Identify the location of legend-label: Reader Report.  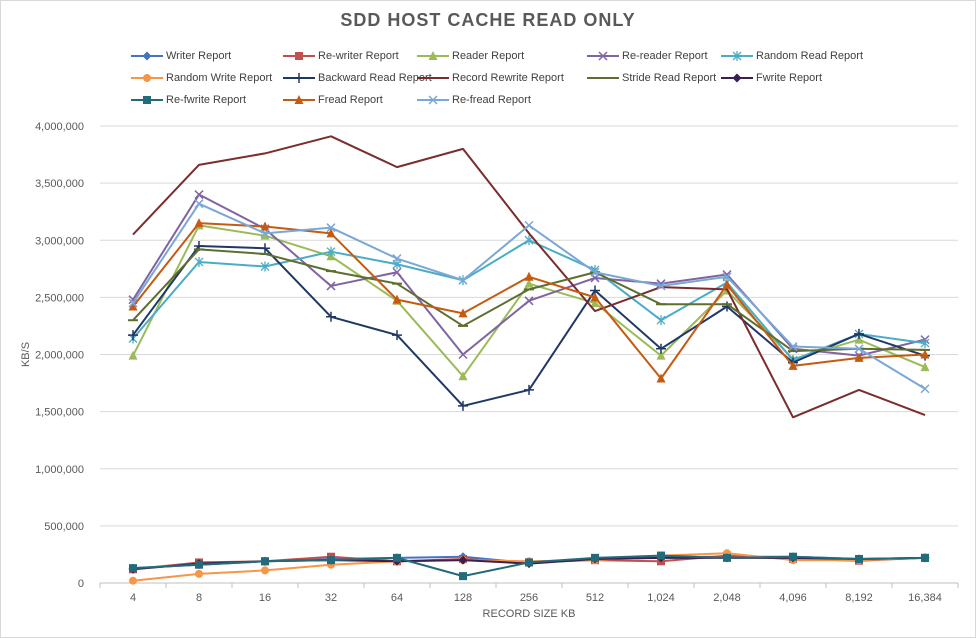
(488, 56).